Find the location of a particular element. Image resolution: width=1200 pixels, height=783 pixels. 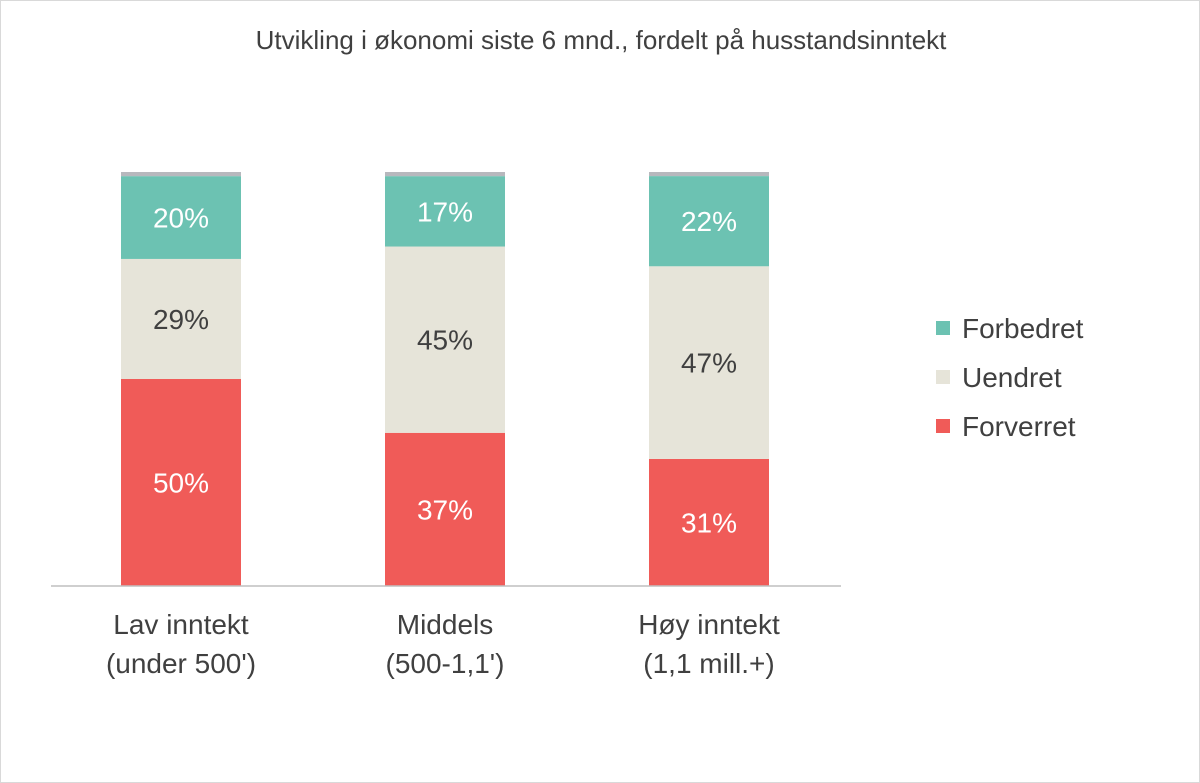

category-label: (500-1,1') is located at coordinates (445, 663).